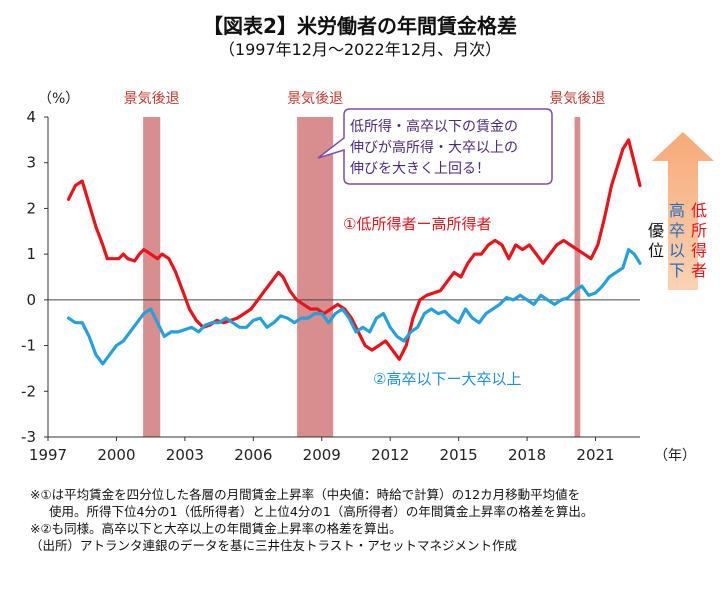 The height and width of the screenshot is (592, 720). I want to click on y-tick-label: 1, so click(31, 254).